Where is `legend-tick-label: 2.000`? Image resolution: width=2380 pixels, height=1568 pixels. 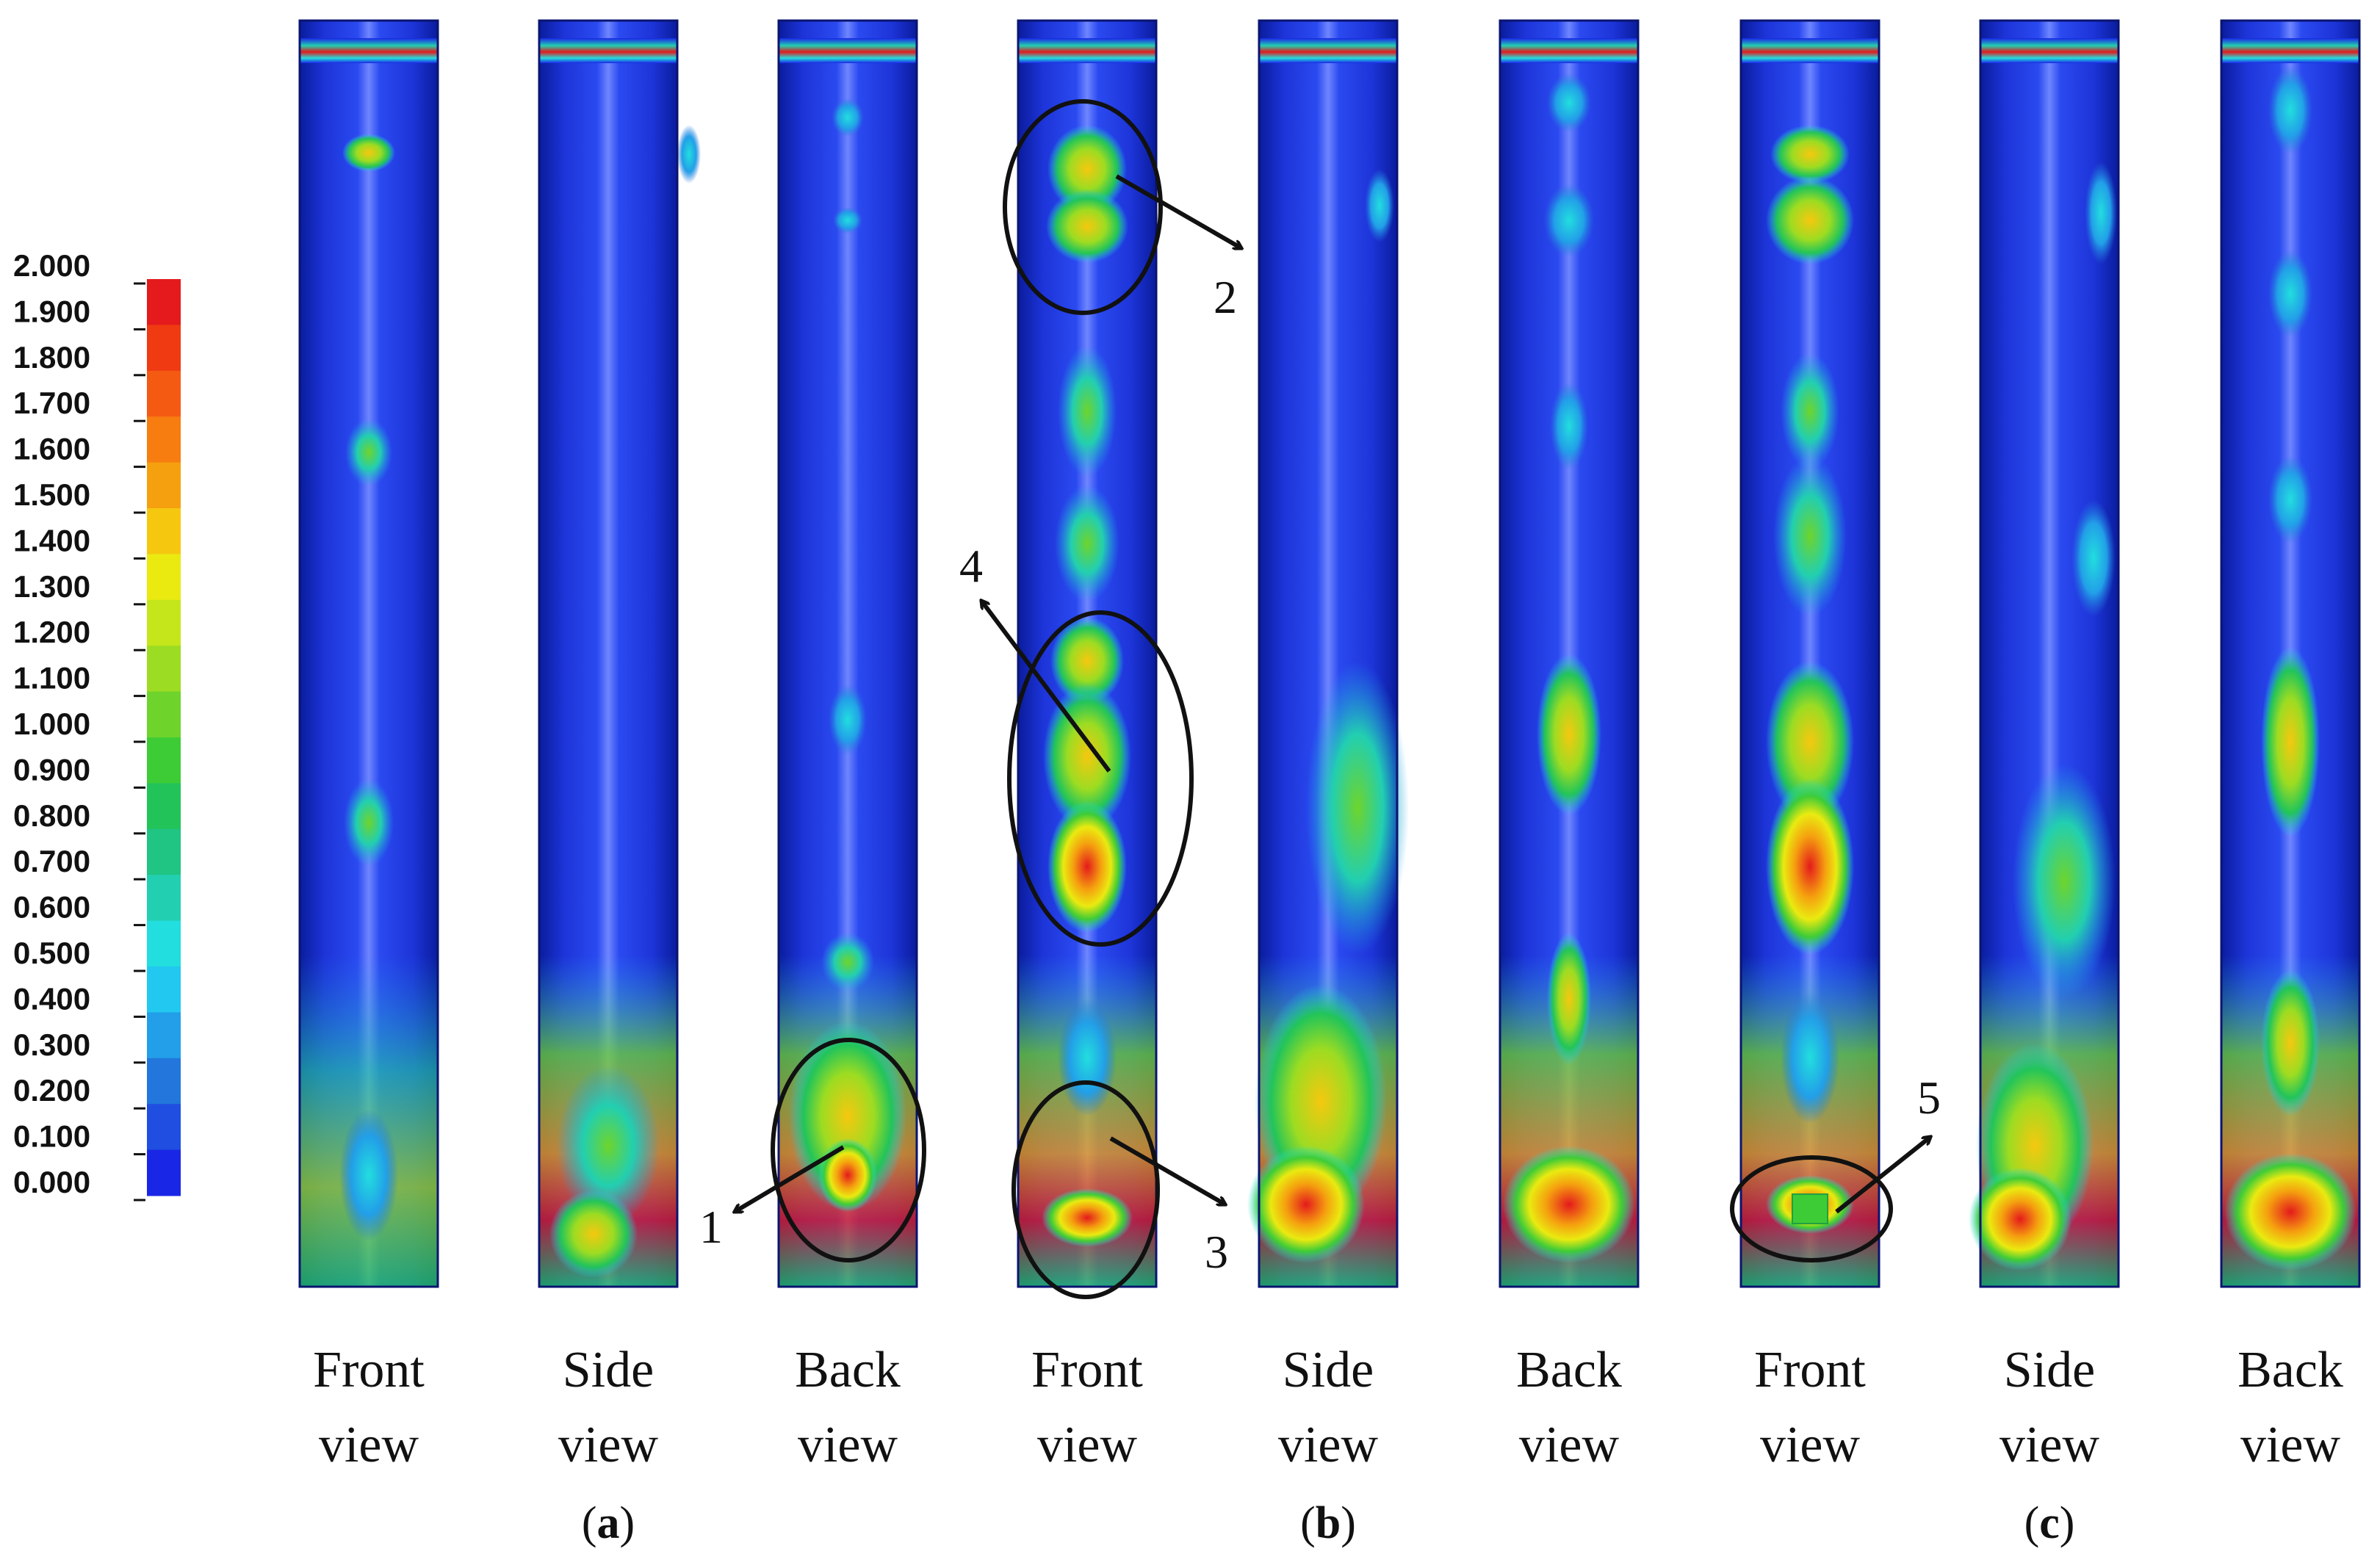
legend-tick-label: 2.000 is located at coordinates (51, 265).